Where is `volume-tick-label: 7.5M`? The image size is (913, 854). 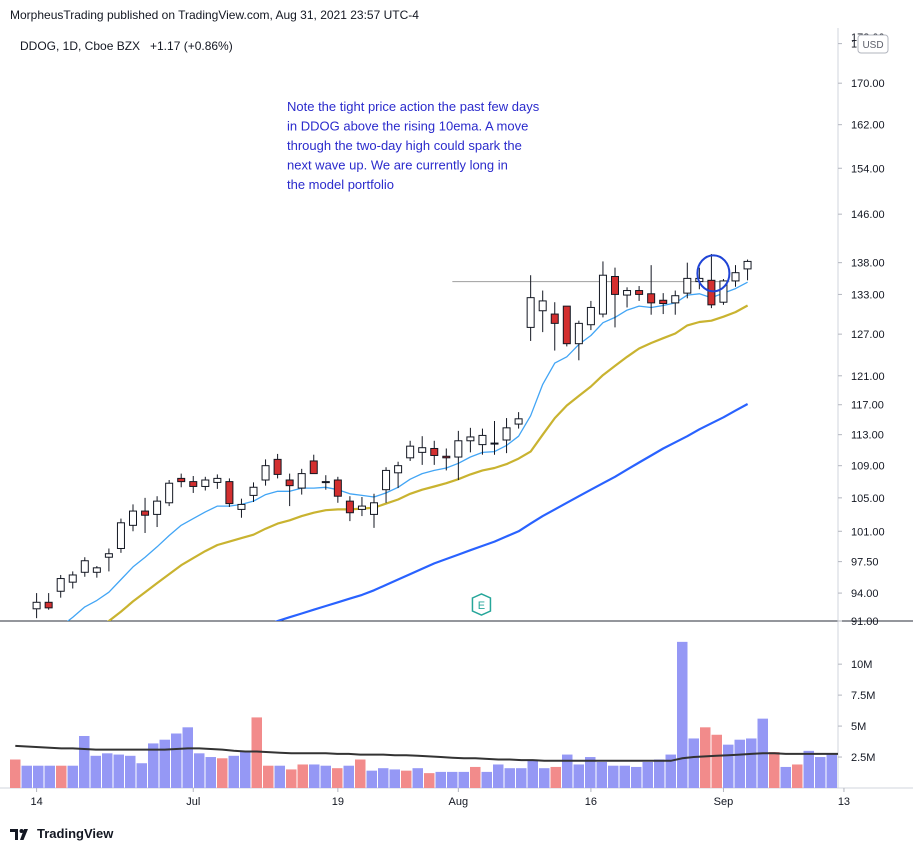 volume-tick-label: 7.5M is located at coordinates (863, 696).